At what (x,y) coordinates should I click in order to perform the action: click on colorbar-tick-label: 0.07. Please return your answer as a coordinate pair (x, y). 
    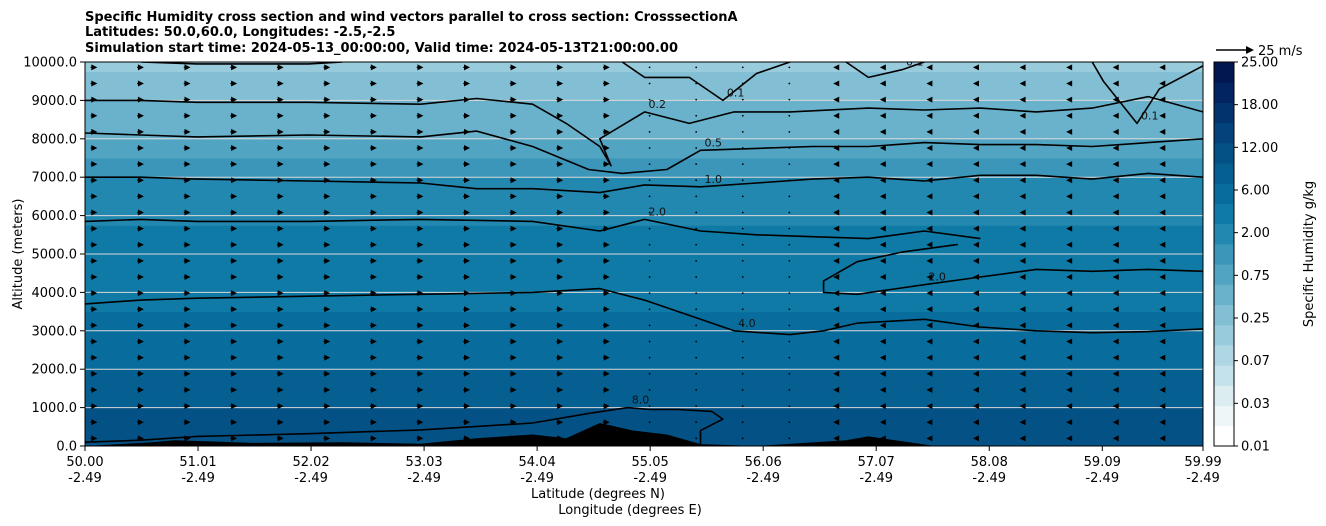
    Looking at the image, I should click on (1255, 361).